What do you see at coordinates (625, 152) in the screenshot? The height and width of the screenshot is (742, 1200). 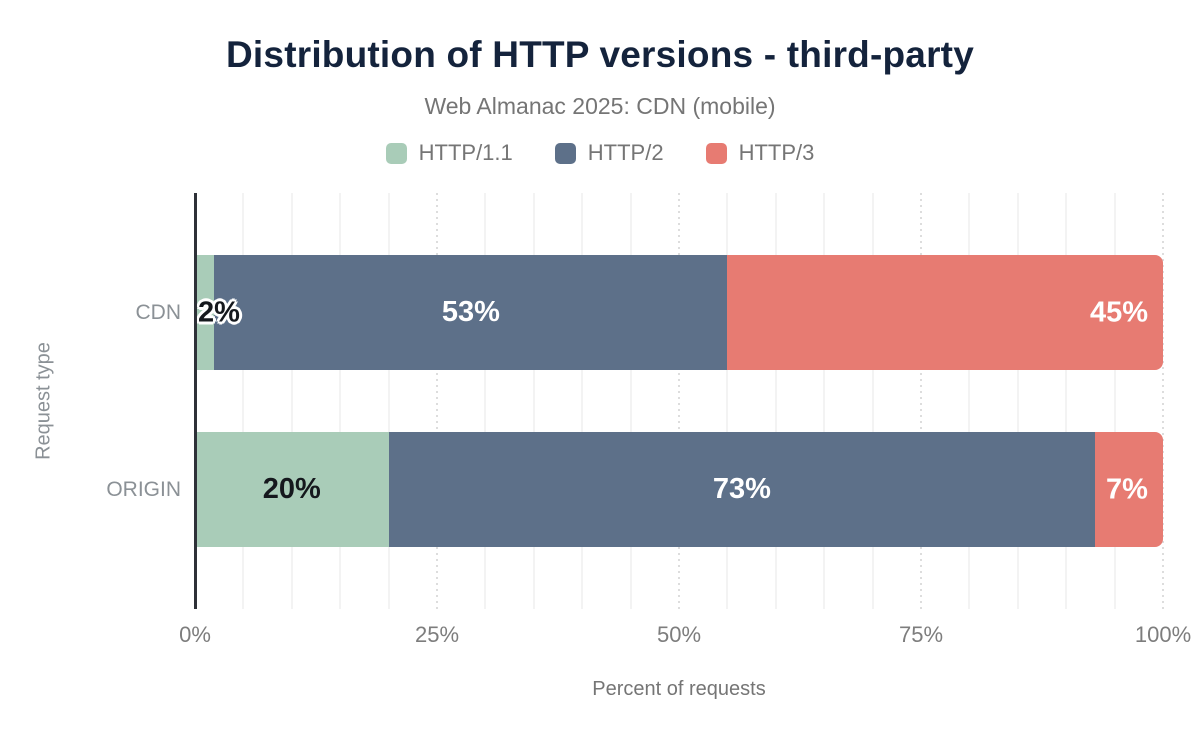 I see `legend-label: HTTP/2` at bounding box center [625, 152].